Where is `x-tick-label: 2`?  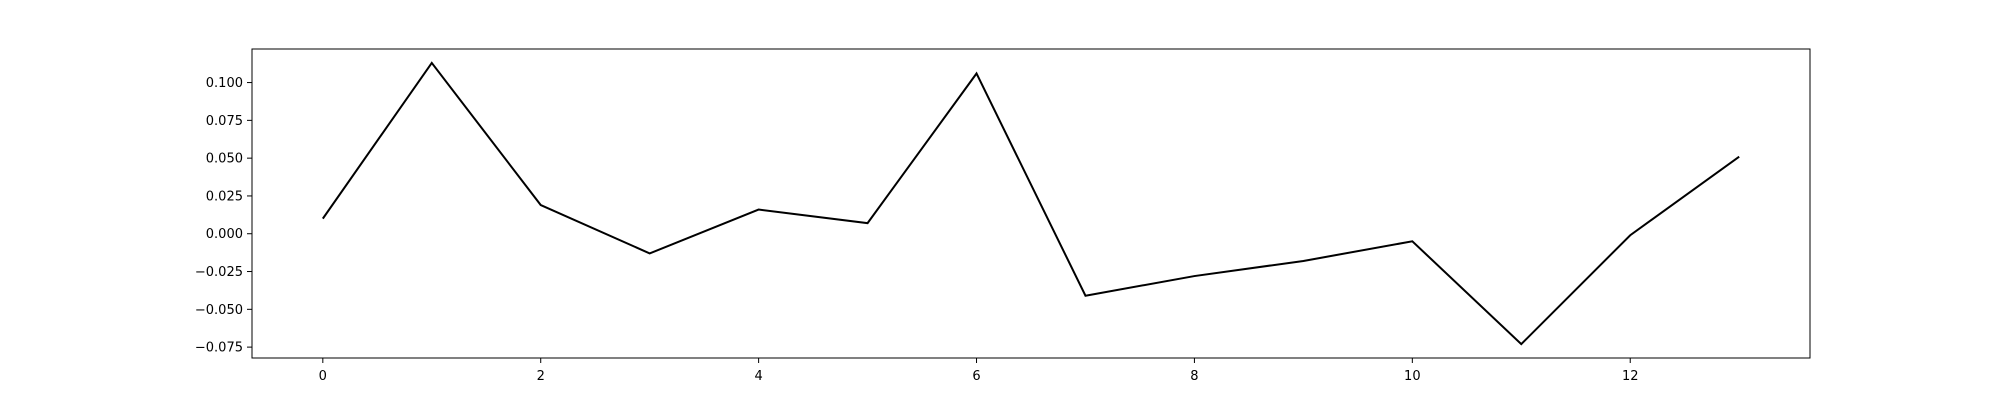 x-tick-label: 2 is located at coordinates (541, 376).